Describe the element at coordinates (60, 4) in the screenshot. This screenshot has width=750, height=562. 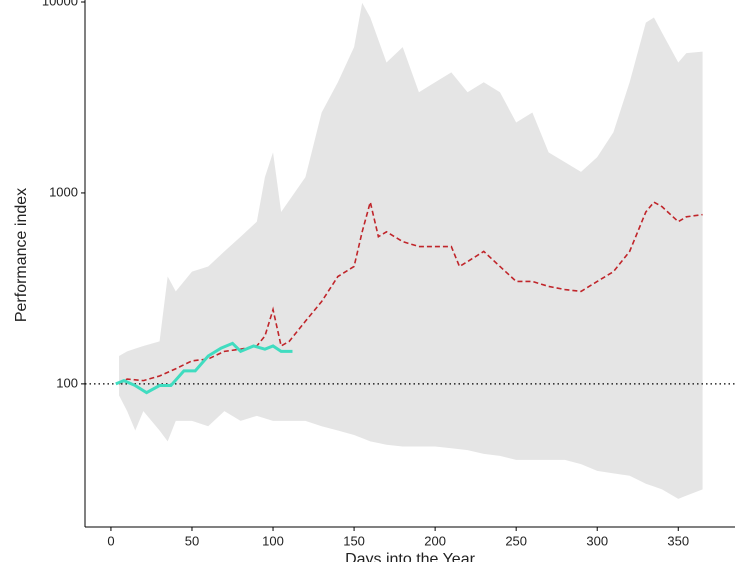
I see `y-tick-label: 10000` at that location.